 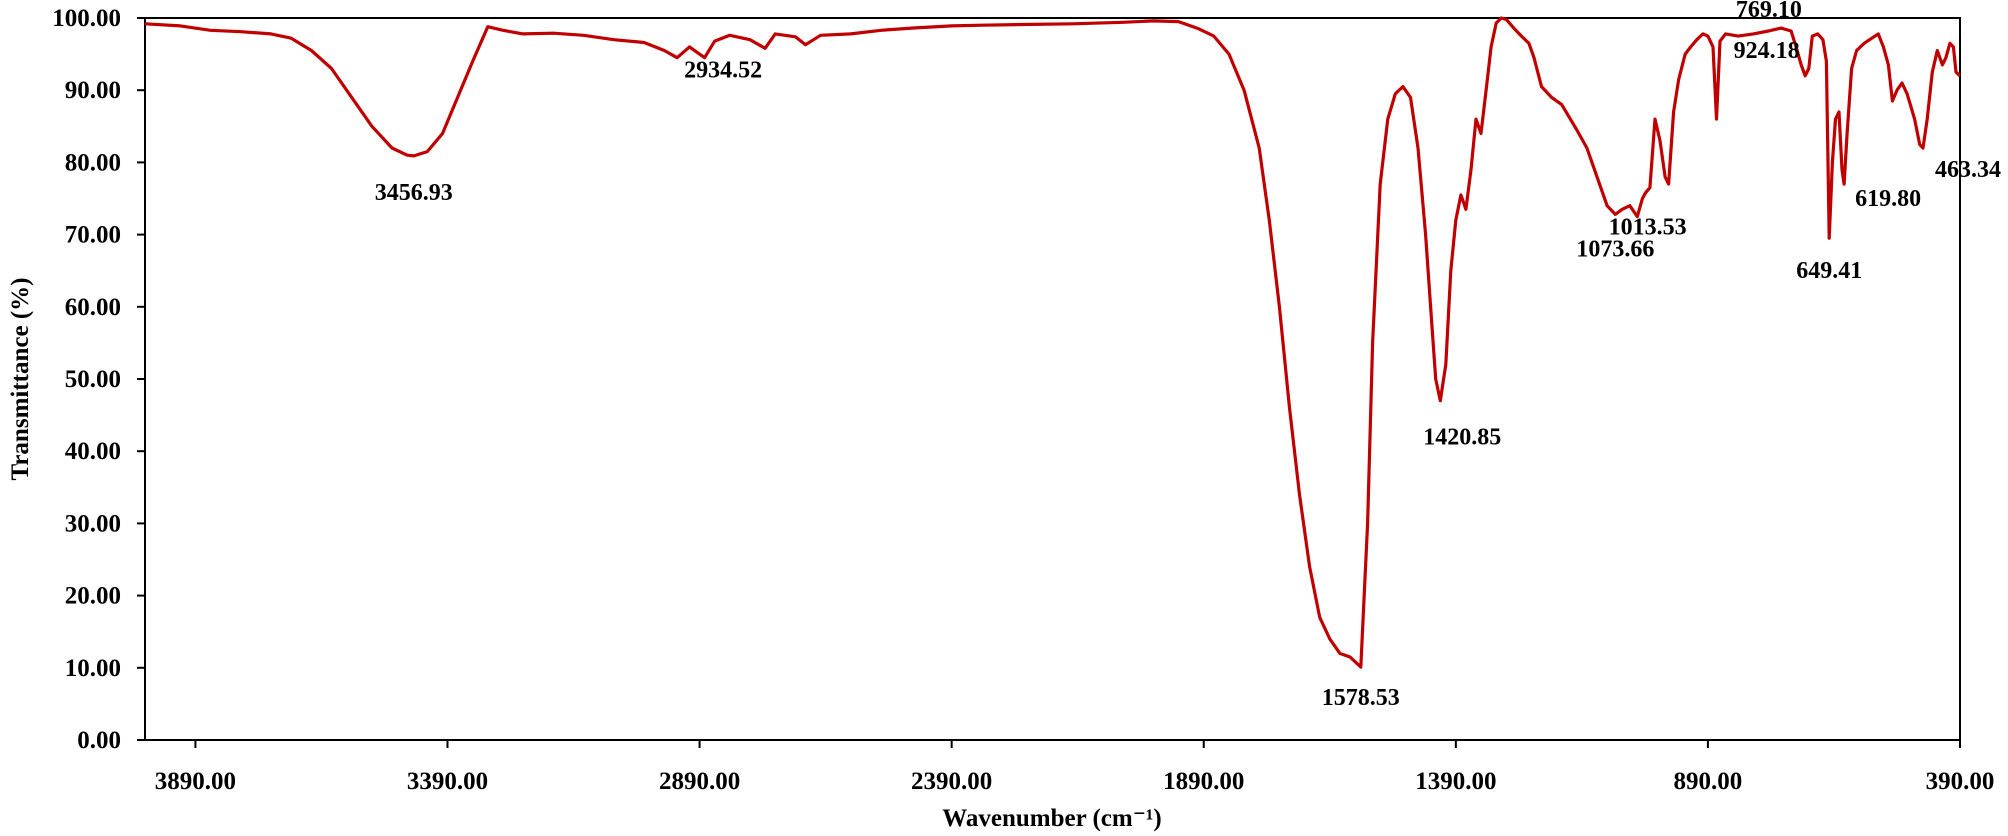 I want to click on y-tick-label: 0.00, so click(x=99, y=740).